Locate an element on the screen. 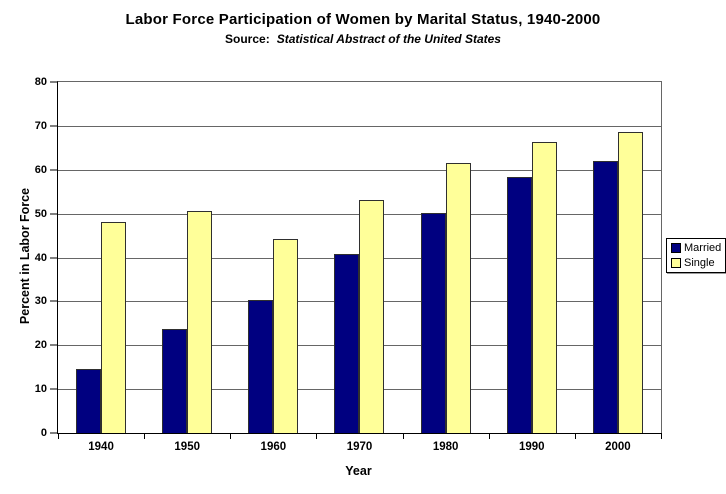 Image resolution: width=726 pixels, height=494 pixels. y-tick-label: 60 is located at coordinates (40, 169).